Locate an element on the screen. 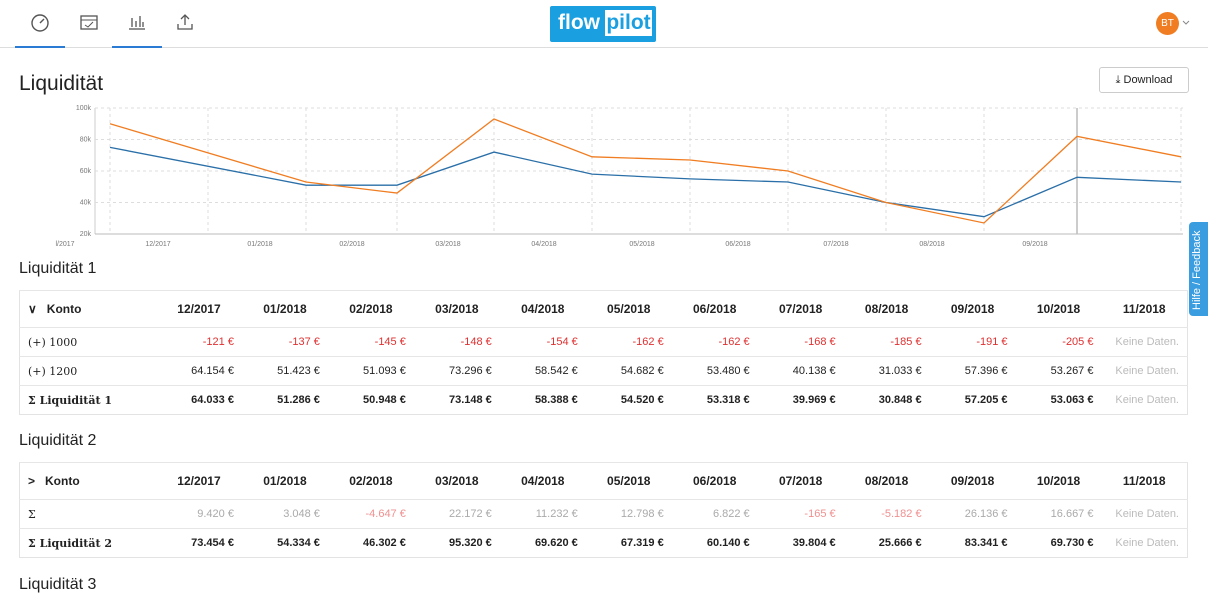 This screenshot has height=600, width=1208. table-cell: Σ Liquidität 1 is located at coordinates (87, 400).